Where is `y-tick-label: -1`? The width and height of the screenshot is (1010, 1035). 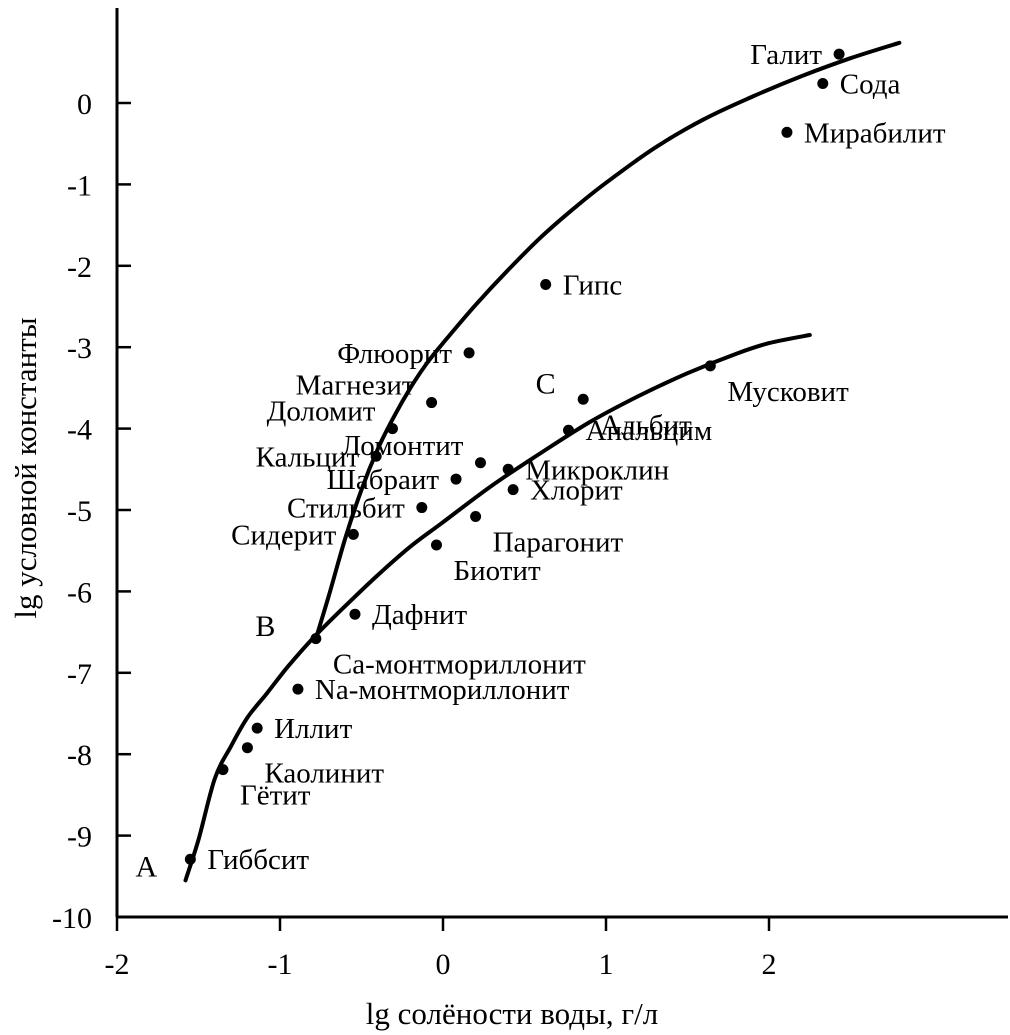
y-tick-label: -1 is located at coordinates (79, 185).